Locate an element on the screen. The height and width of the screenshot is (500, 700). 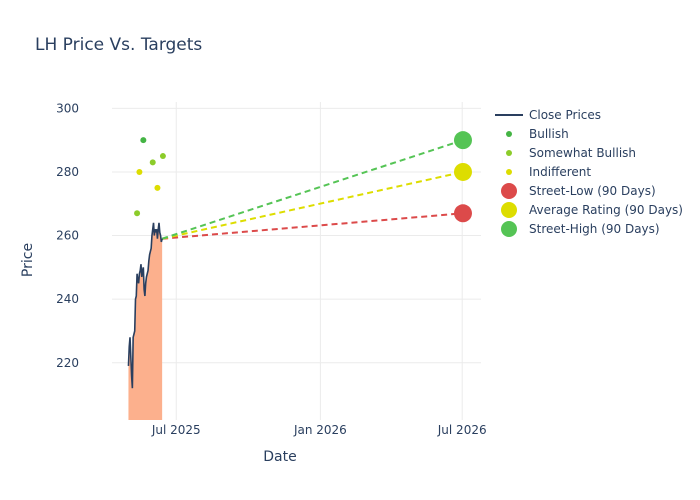
close-area-layer is located at coordinates (145, 321).